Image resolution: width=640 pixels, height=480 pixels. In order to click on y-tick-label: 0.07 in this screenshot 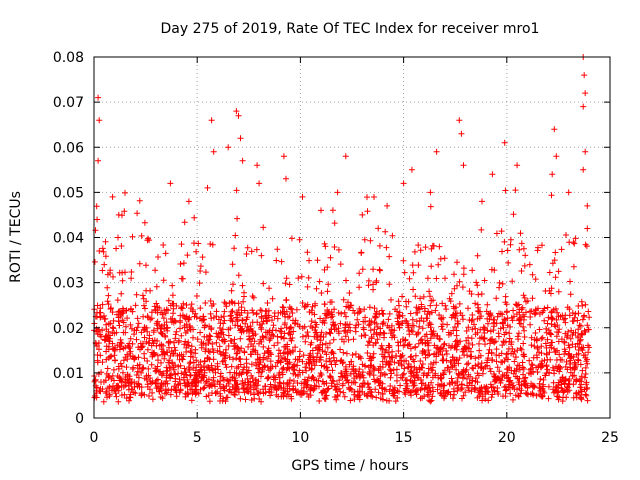, I will do `click(68, 103)`.